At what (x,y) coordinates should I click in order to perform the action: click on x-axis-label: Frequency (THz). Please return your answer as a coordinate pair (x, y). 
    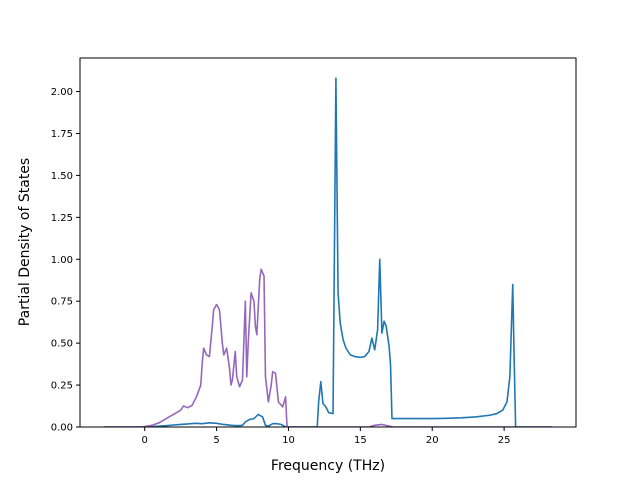
    Looking at the image, I should click on (328, 466).